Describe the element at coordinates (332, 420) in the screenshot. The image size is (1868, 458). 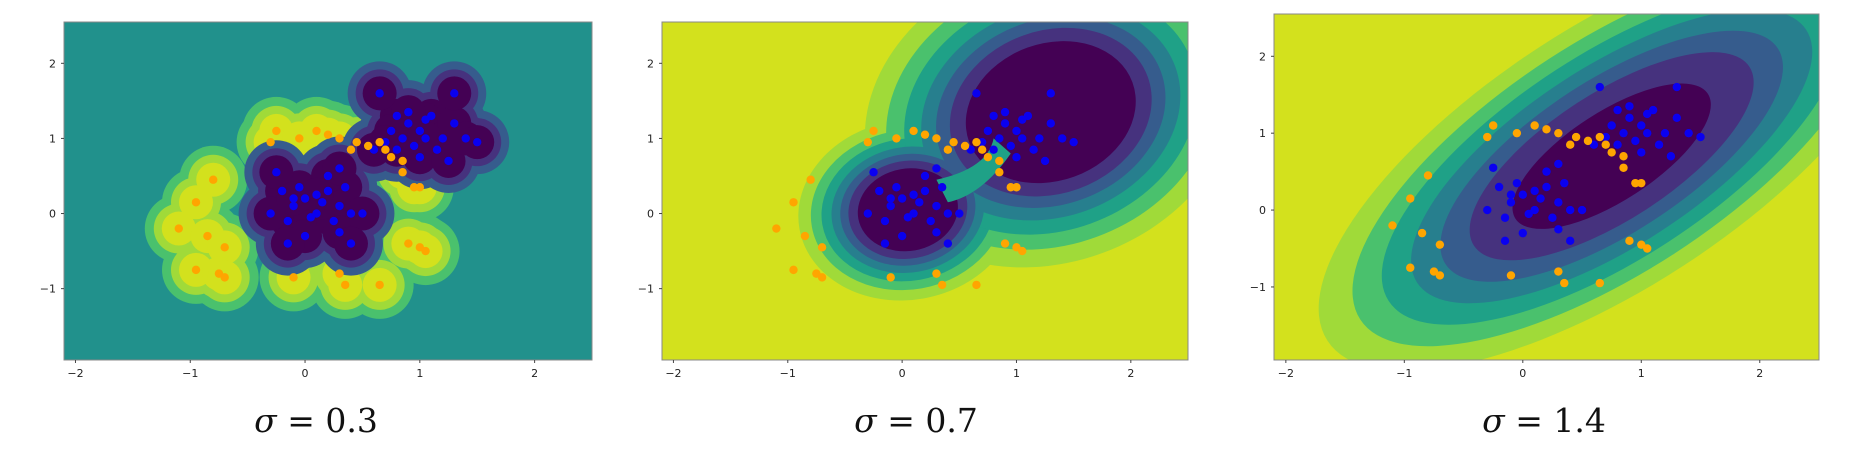
I see `sigma-value: = 0.3` at that location.